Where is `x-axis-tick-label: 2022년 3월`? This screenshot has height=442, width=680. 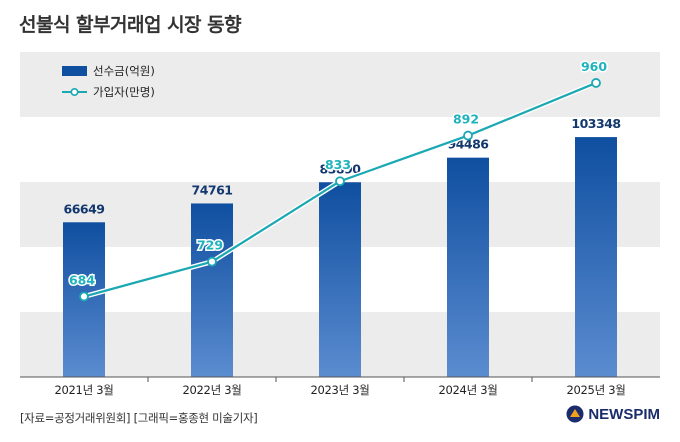
x-axis-tick-label: 2022년 3월 is located at coordinates (212, 390).